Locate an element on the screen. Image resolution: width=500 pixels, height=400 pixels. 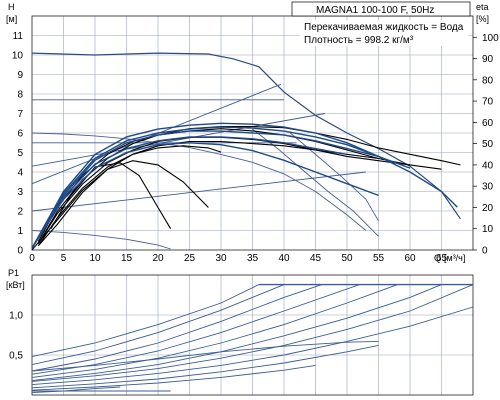
x-tick-label: 25 is located at coordinates (190, 258).